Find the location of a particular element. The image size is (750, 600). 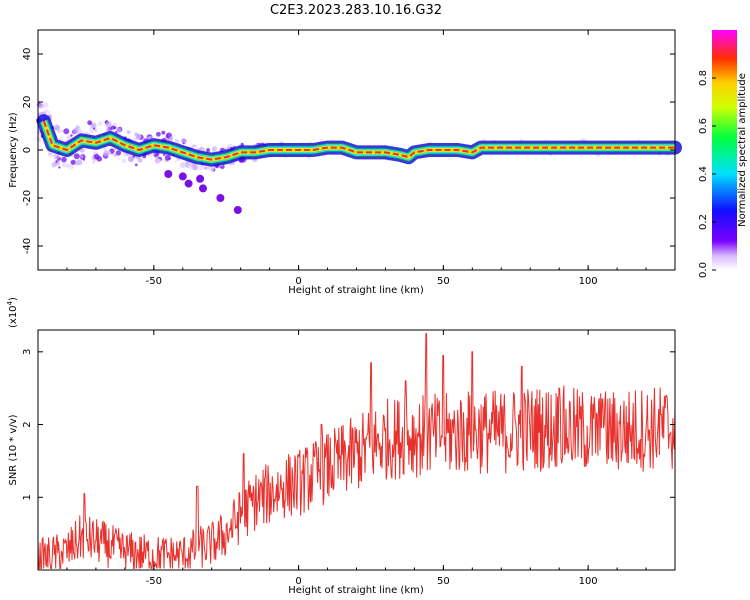

colorbar-tick-label: 0.6 is located at coordinates (703, 126).